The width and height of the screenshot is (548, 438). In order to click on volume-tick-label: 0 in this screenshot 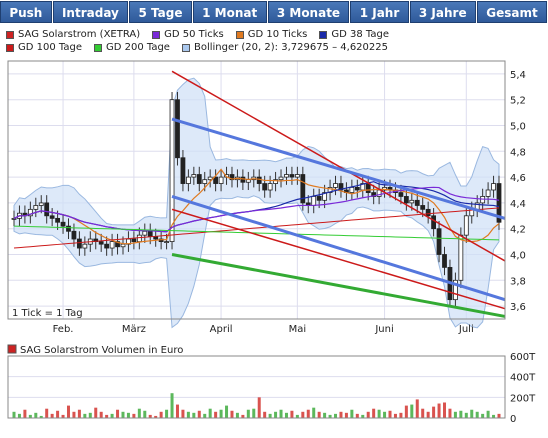, I will do `click(513, 419)`.